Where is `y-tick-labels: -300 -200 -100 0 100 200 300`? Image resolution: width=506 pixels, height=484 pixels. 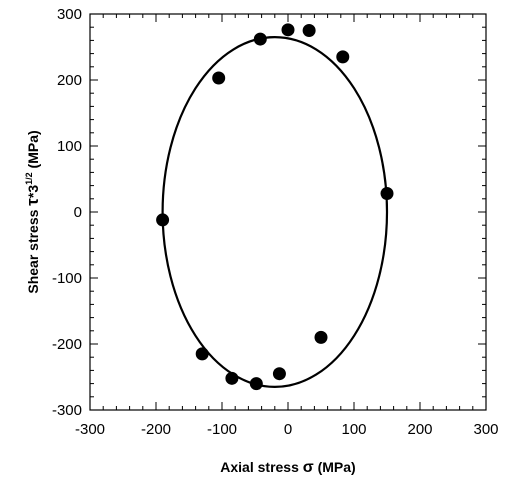
y-tick-labels: -300 -200 -100 0 100 200 300 is located at coordinates (67, 212).